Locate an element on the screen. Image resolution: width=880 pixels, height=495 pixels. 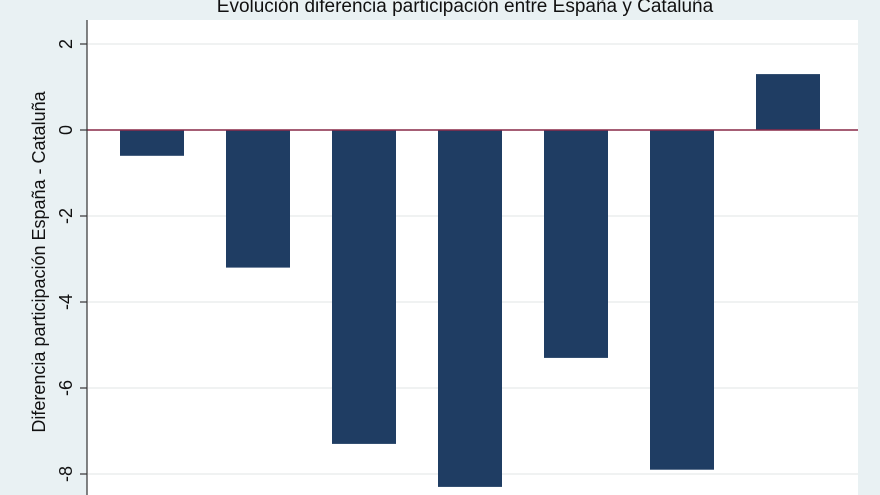
y-tick-label: -8 is located at coordinates (66, 474).